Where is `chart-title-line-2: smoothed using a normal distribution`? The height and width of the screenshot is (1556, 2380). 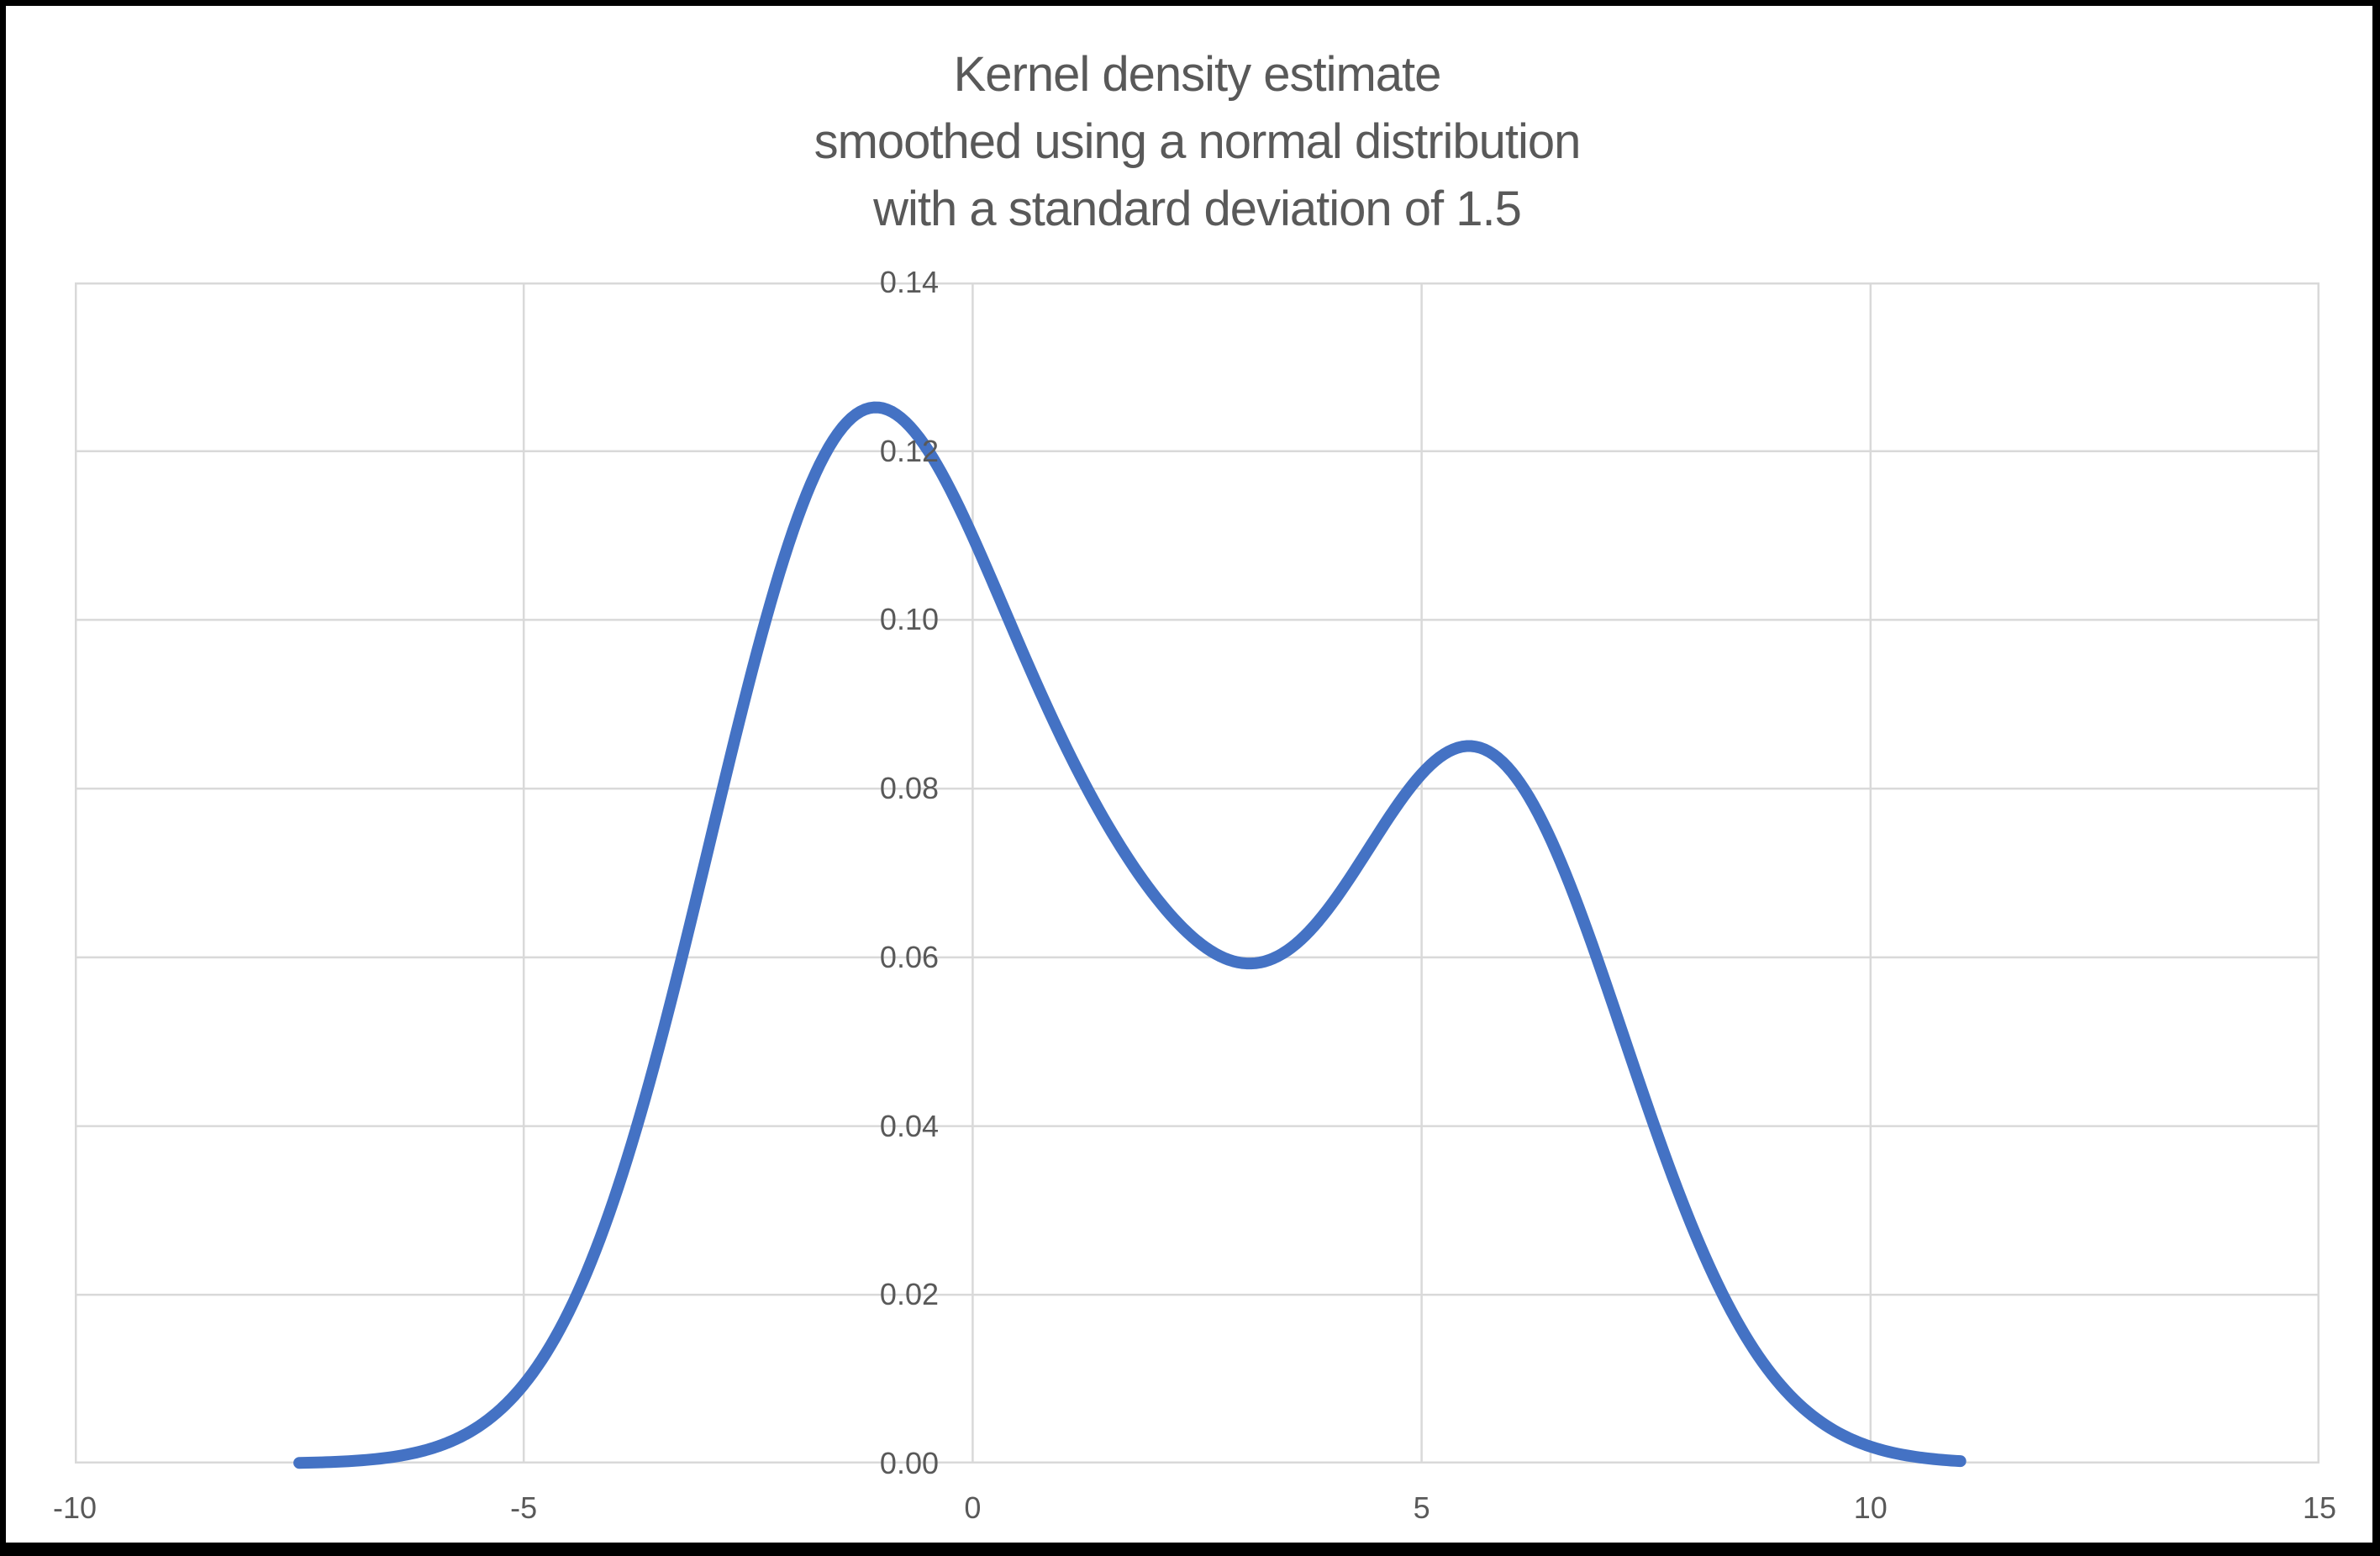 chart-title-line-2: smoothed using a normal distribution is located at coordinates (1198, 141).